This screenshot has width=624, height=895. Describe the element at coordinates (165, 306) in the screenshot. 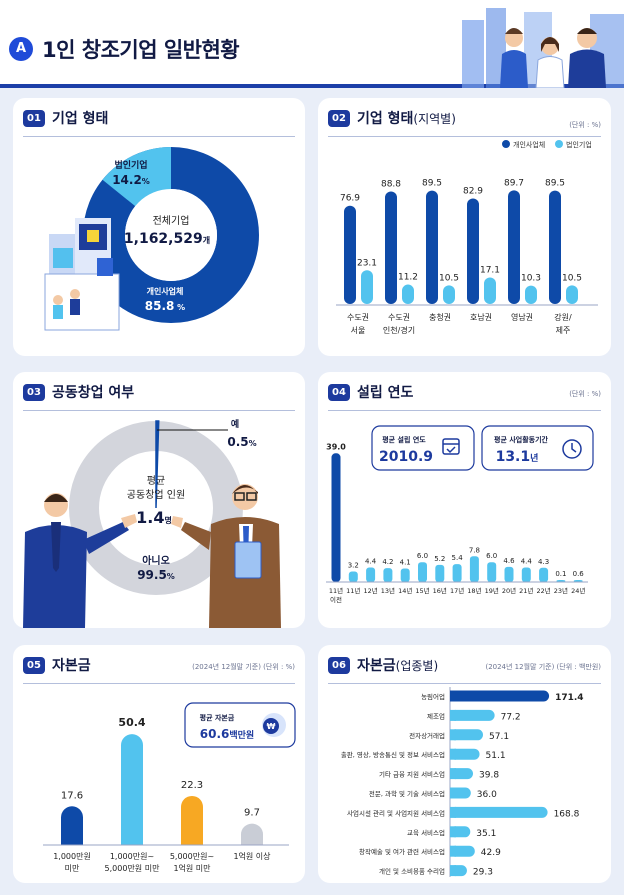

I see `slice-value-individual: 85.8 %` at that location.